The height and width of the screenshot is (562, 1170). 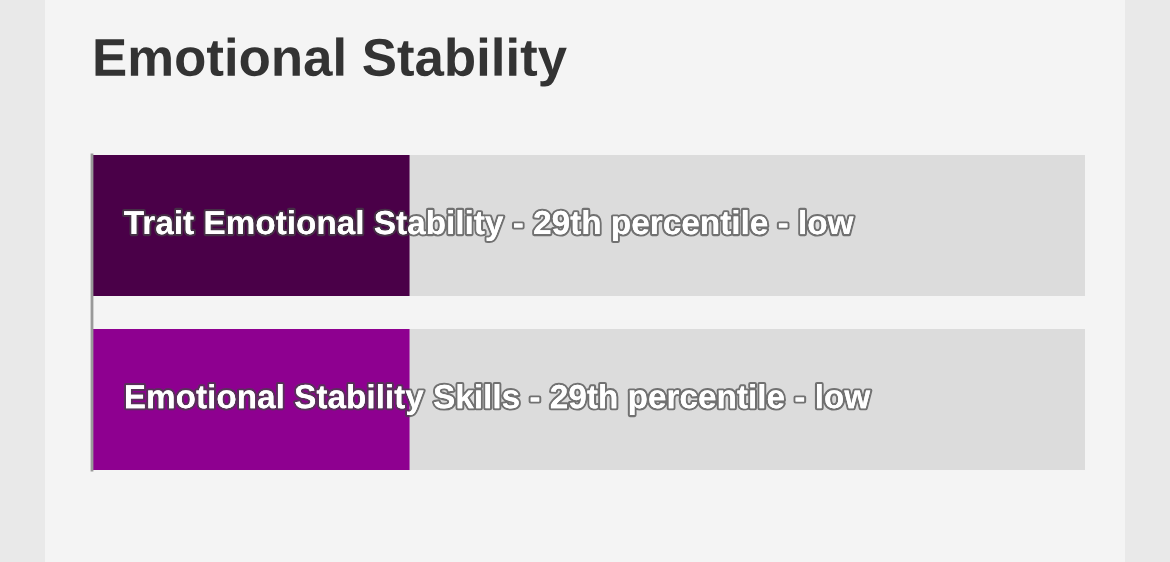 I want to click on chart-title: Emotional Stability, so click(x=331, y=62).